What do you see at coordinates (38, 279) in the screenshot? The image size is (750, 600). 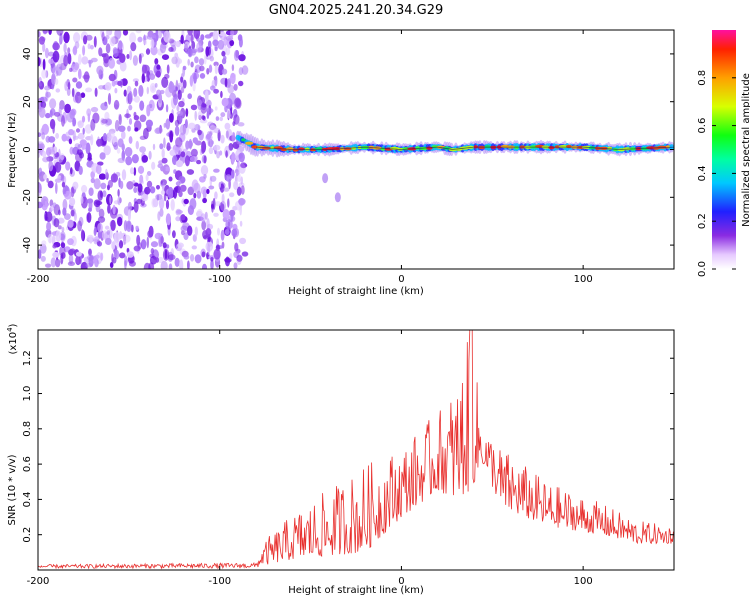 I see `spectrogram-x-tick-label: -200` at bounding box center [38, 279].